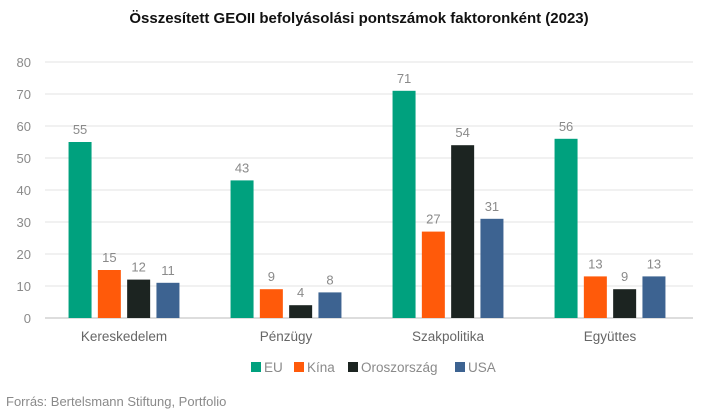 Image resolution: width=718 pixels, height=415 pixels. Describe the element at coordinates (433, 219) in the screenshot. I see `data-label: 27` at that location.